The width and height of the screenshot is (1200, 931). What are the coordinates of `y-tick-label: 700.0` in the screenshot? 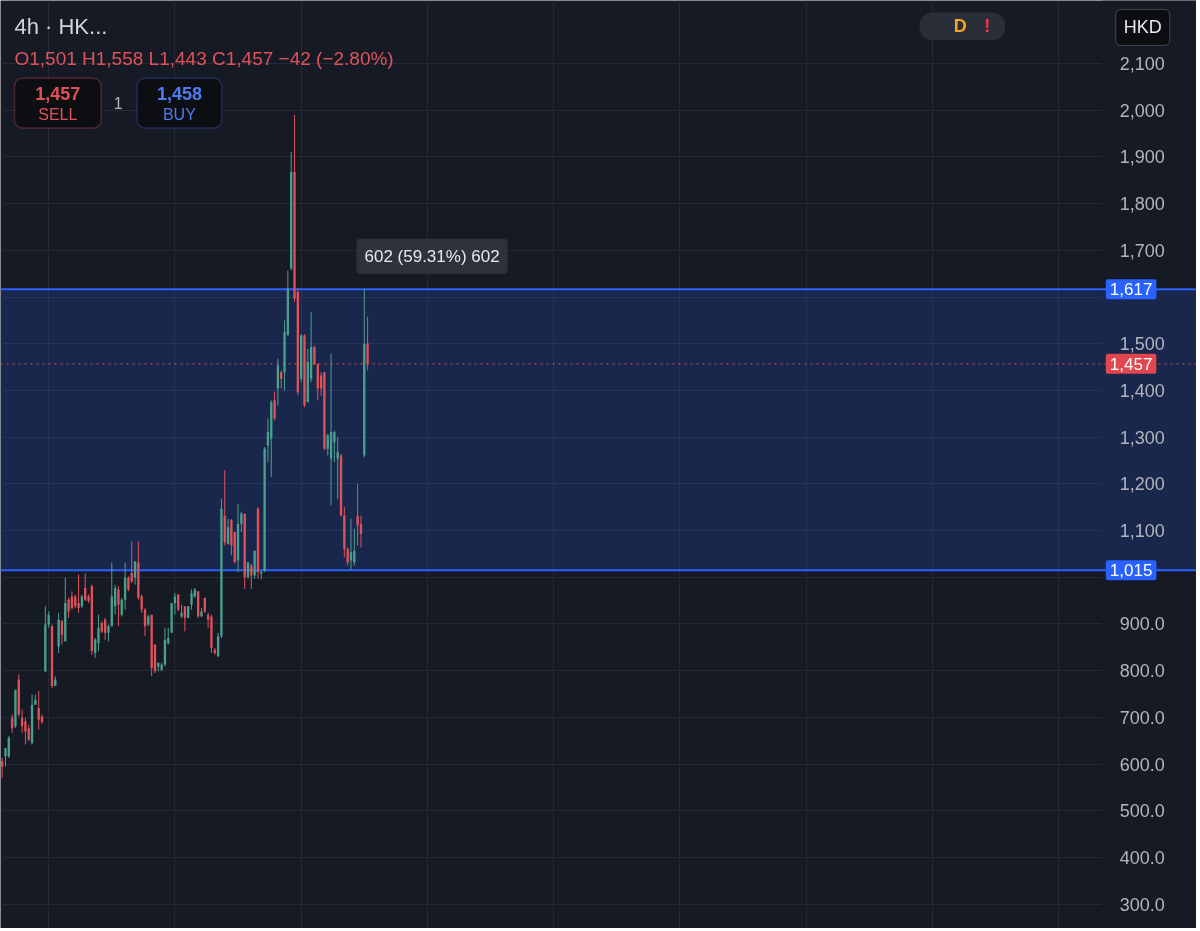 It's located at (1142, 717).